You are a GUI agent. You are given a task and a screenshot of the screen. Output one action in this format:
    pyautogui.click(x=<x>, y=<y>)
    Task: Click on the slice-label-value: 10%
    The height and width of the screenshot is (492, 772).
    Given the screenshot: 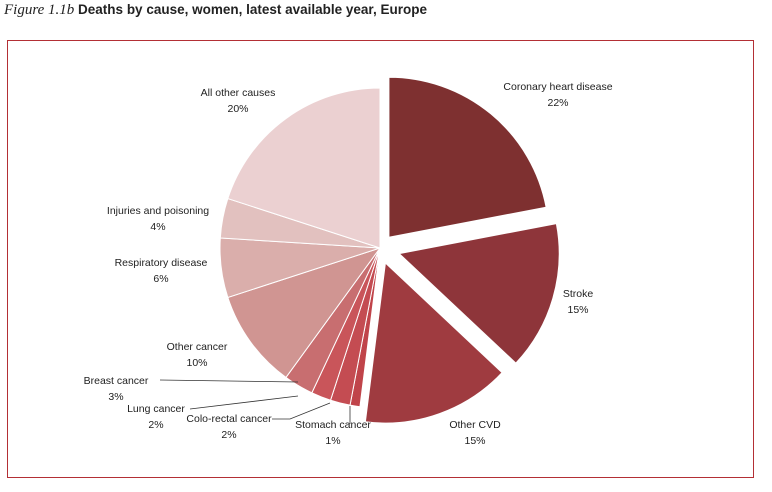 What is the action you would take?
    pyautogui.click(x=196, y=363)
    